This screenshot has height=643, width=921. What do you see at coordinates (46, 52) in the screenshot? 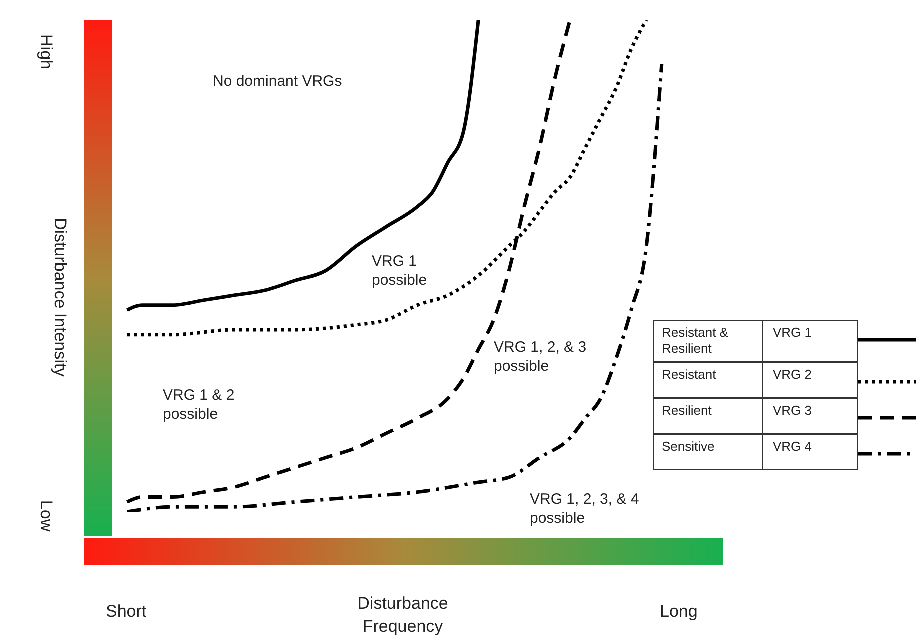
I see `text: High` at bounding box center [46, 52].